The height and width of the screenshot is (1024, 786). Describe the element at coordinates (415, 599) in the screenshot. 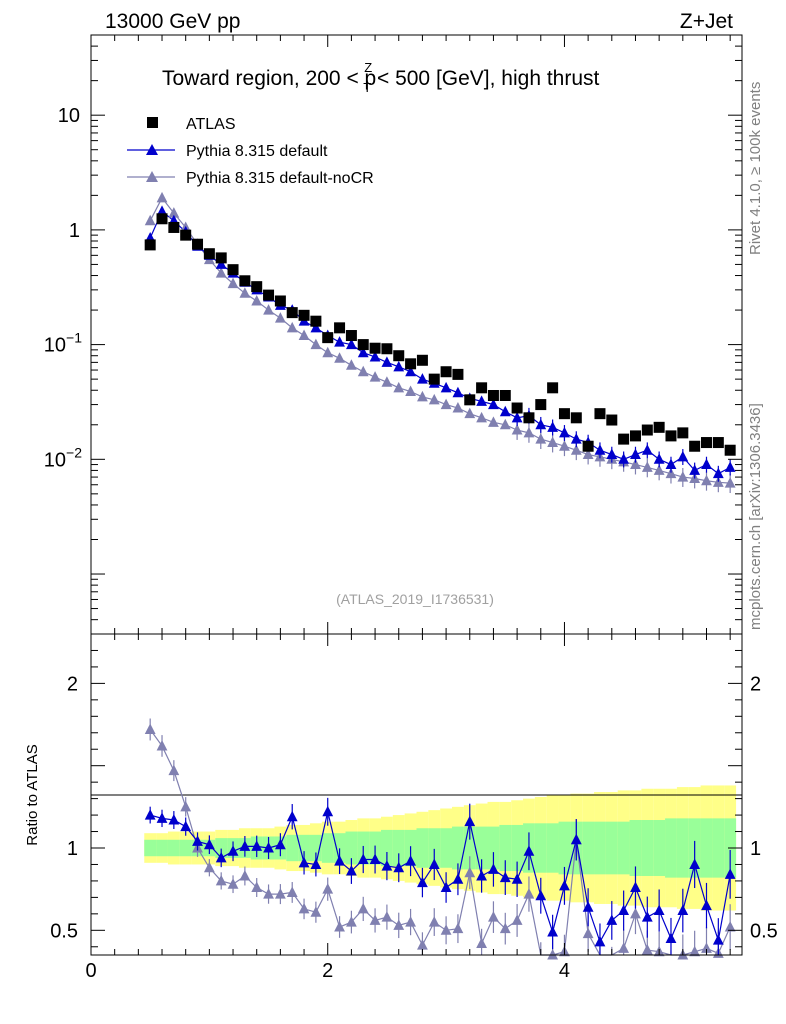

I see `analysis-id: (ATLAS_2019_I1736531)` at that location.